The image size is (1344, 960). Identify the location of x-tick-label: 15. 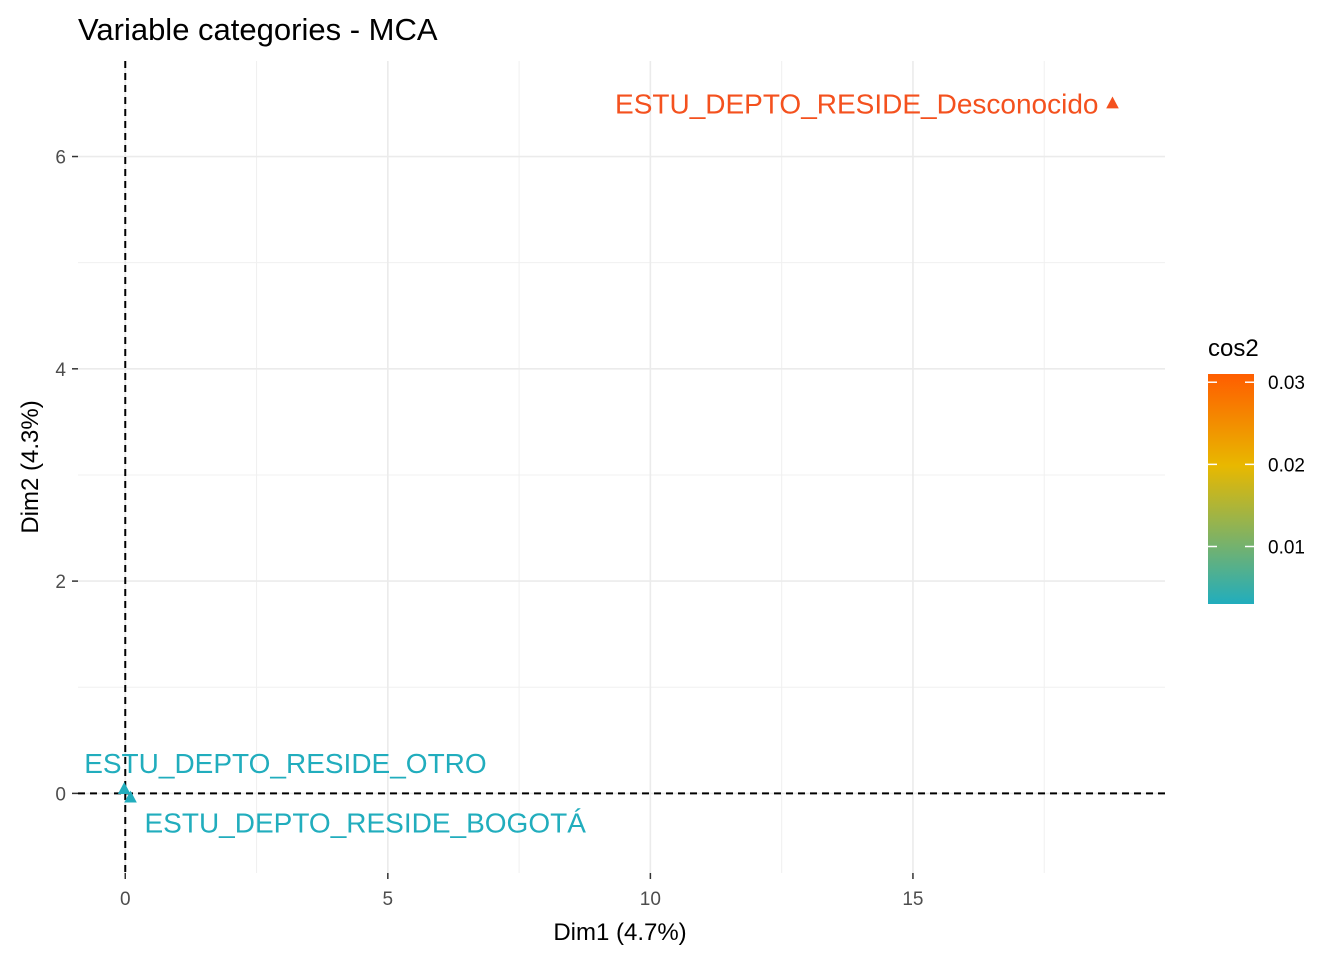
(912, 899).